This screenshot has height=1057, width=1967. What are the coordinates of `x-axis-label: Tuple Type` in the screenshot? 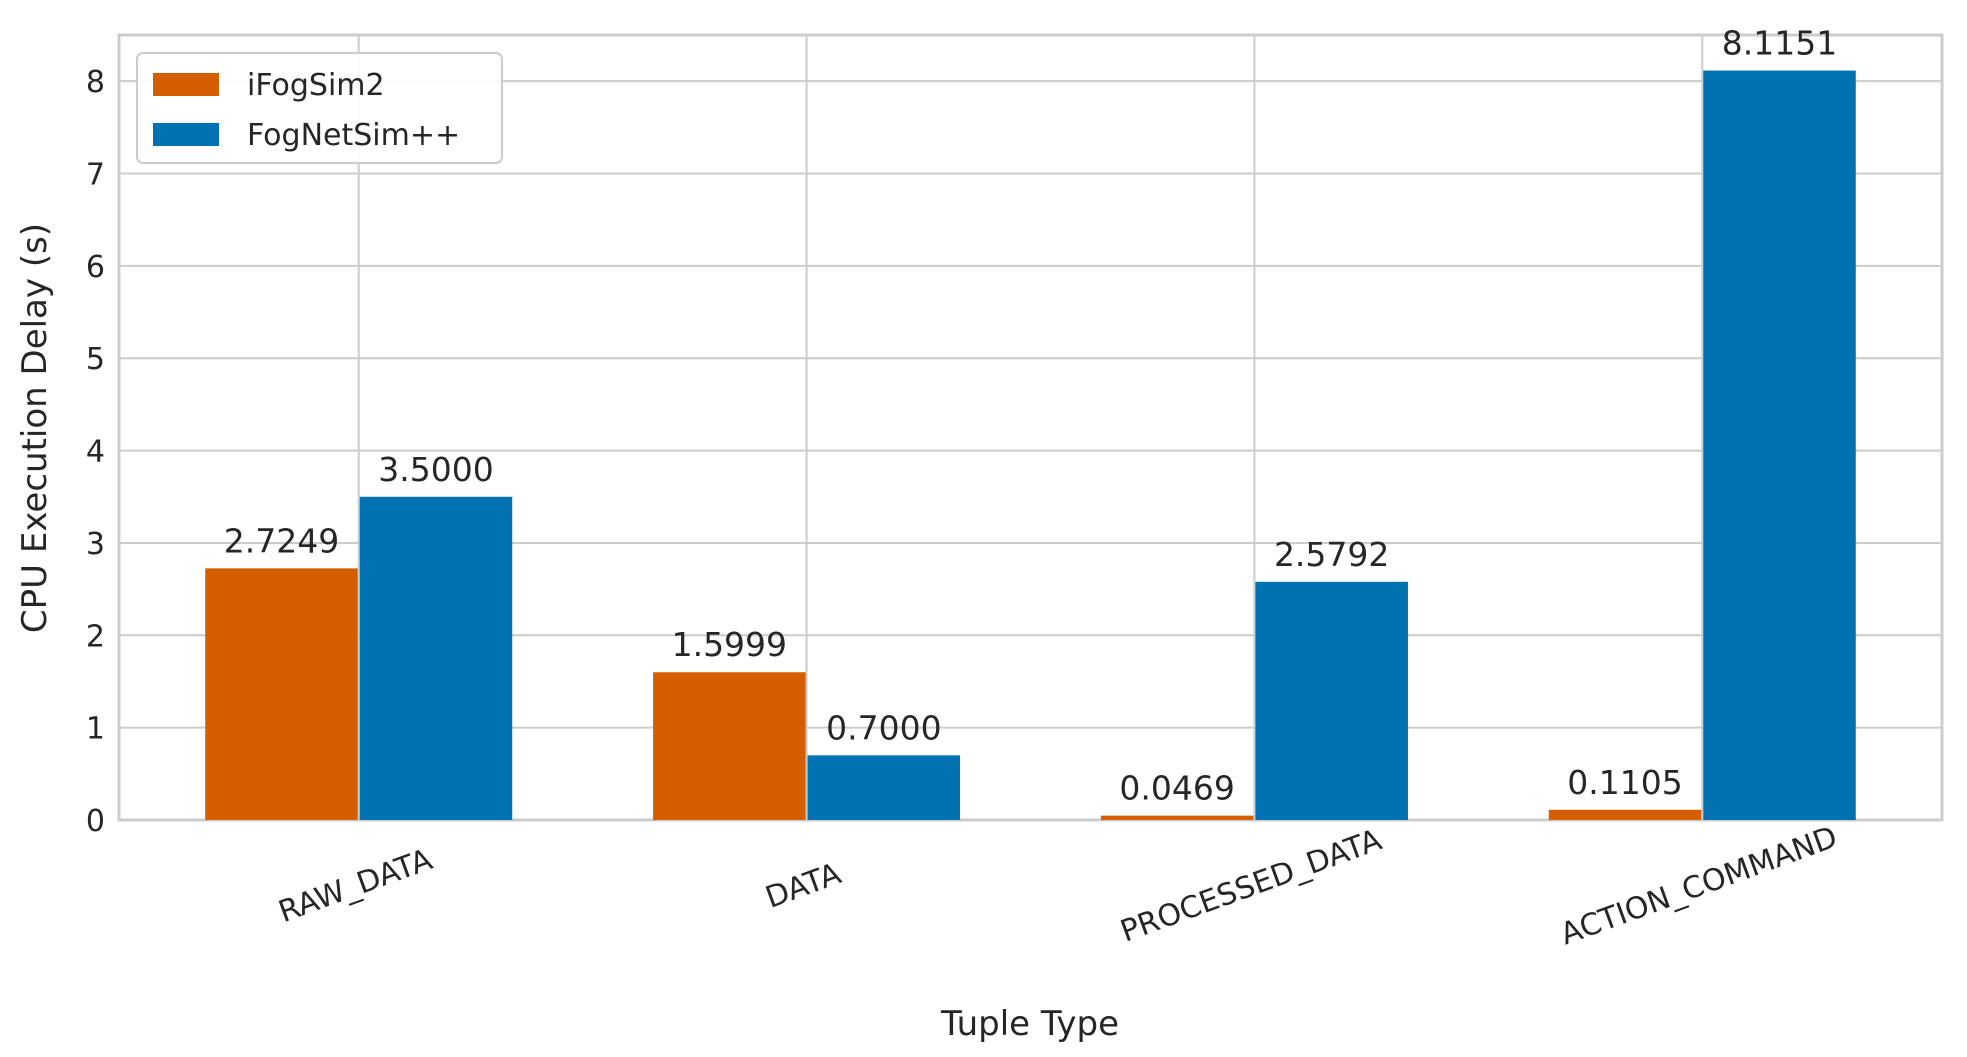 It's located at (1029, 1024).